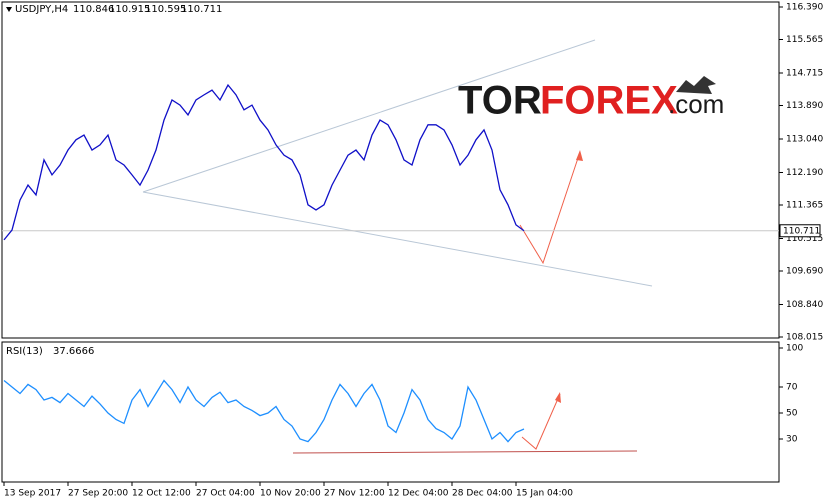 Image resolution: width=824 pixels, height=504 pixels. Describe the element at coordinates (804, 305) in the screenshot. I see `y-tick-label: 108.840` at that location.